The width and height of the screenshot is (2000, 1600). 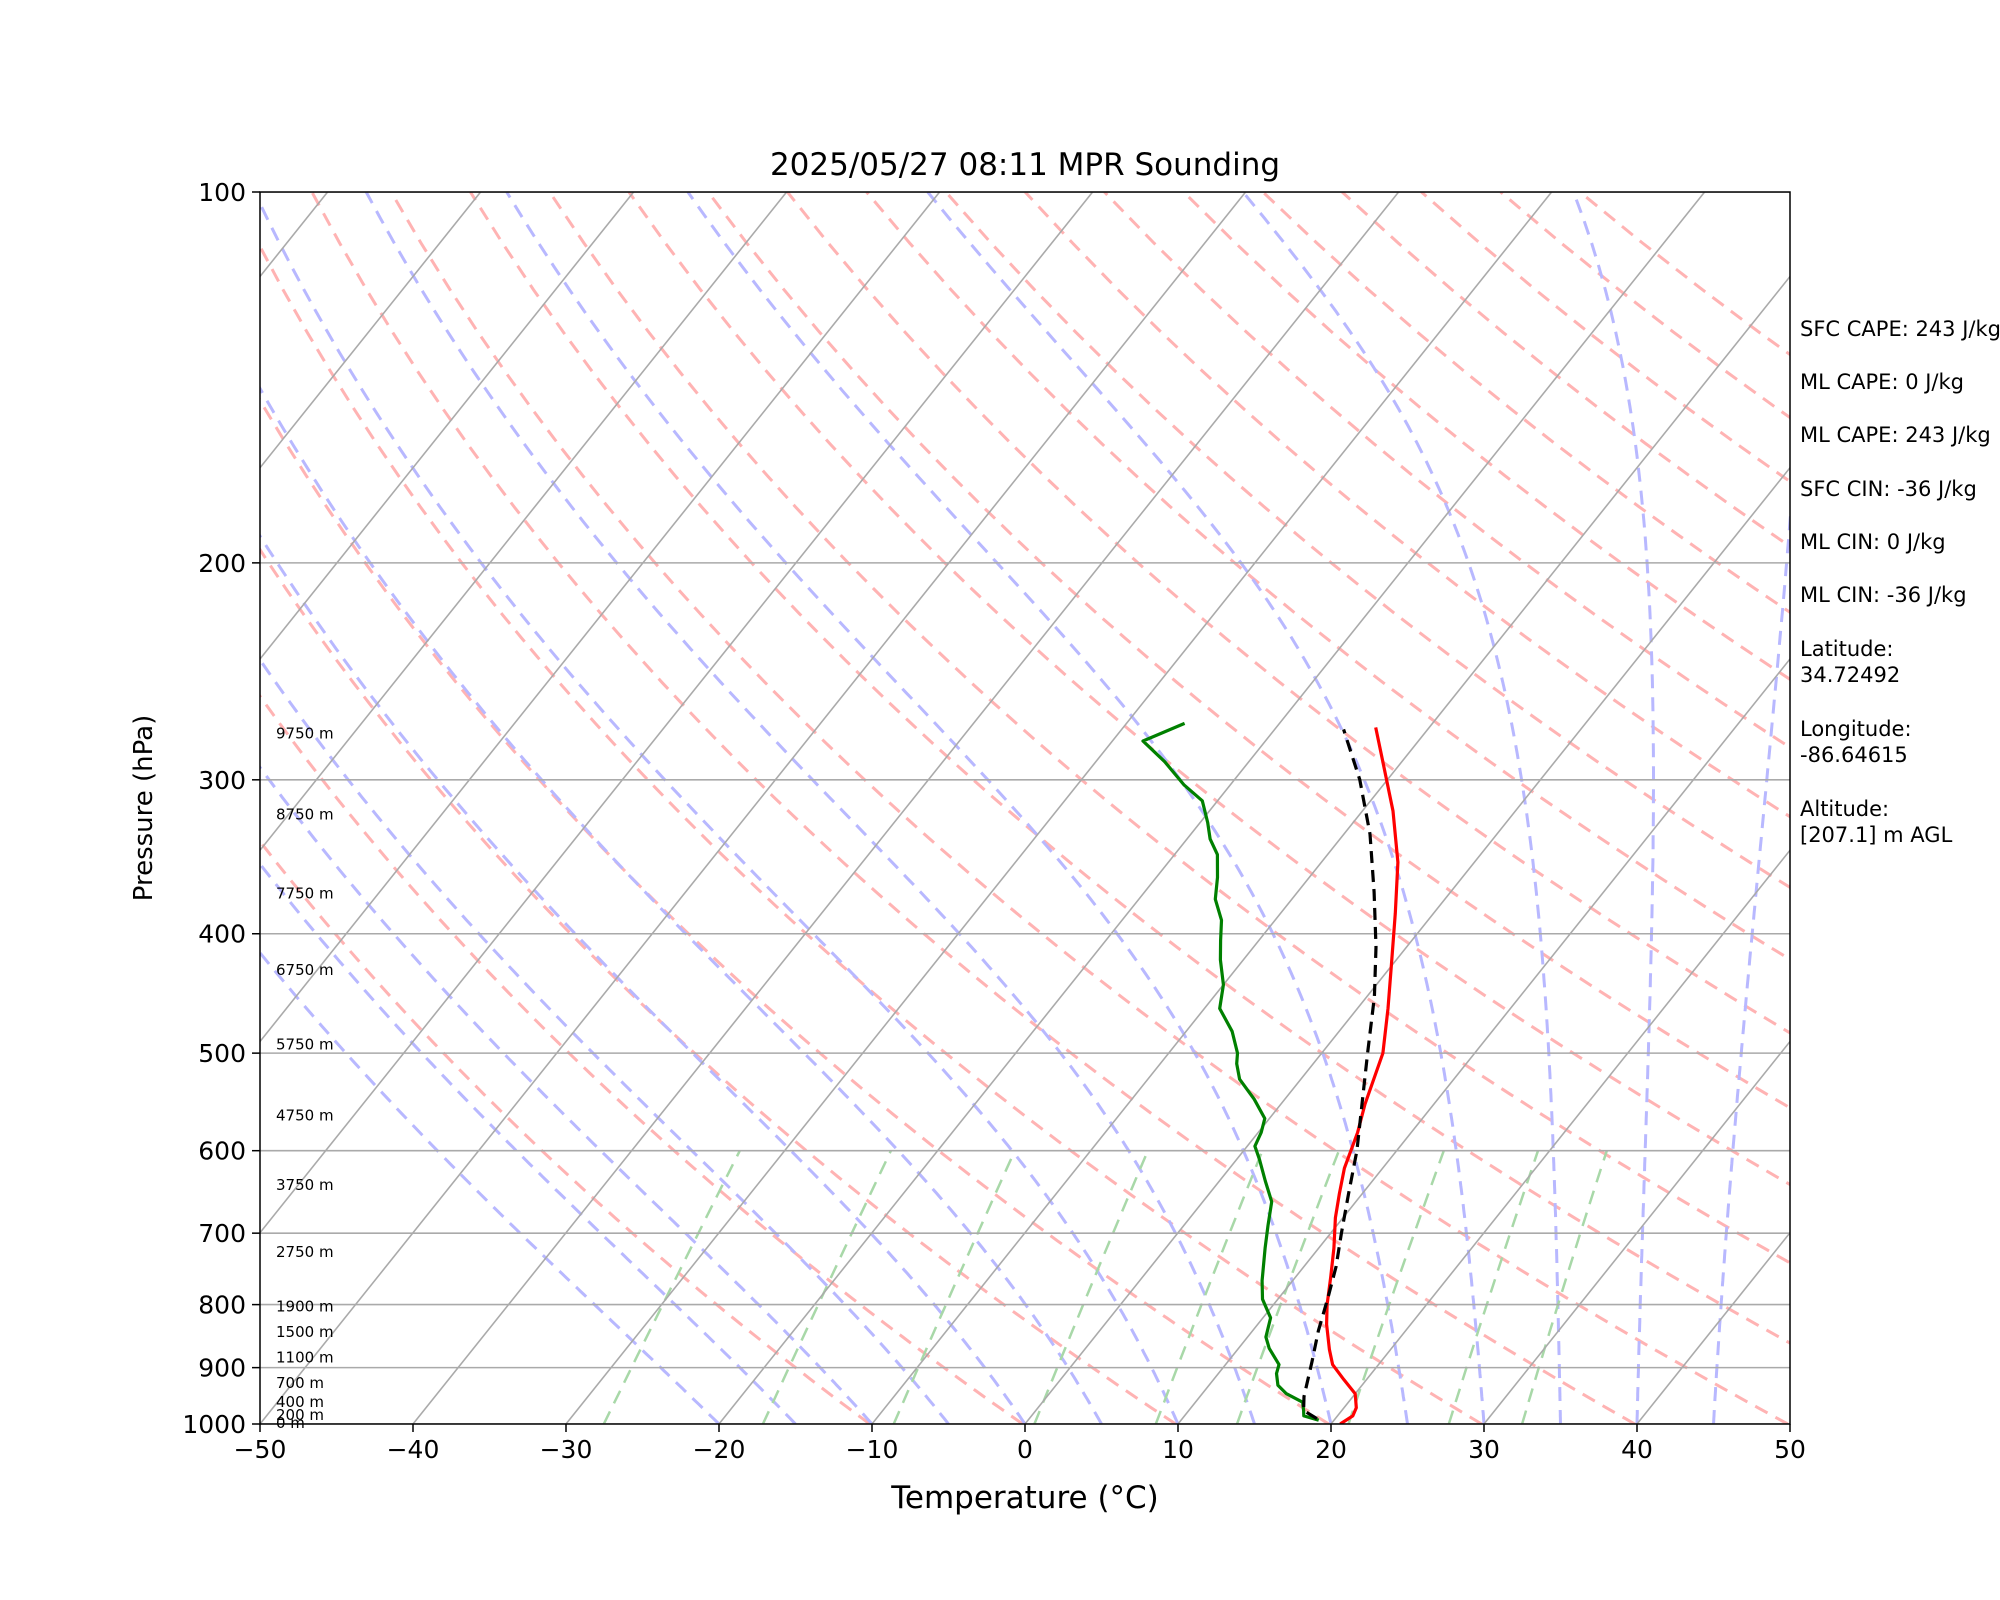 I want to click on y-axis: 100 200 300 400 500 600 700 800 900 1000, so click(x=221, y=808).